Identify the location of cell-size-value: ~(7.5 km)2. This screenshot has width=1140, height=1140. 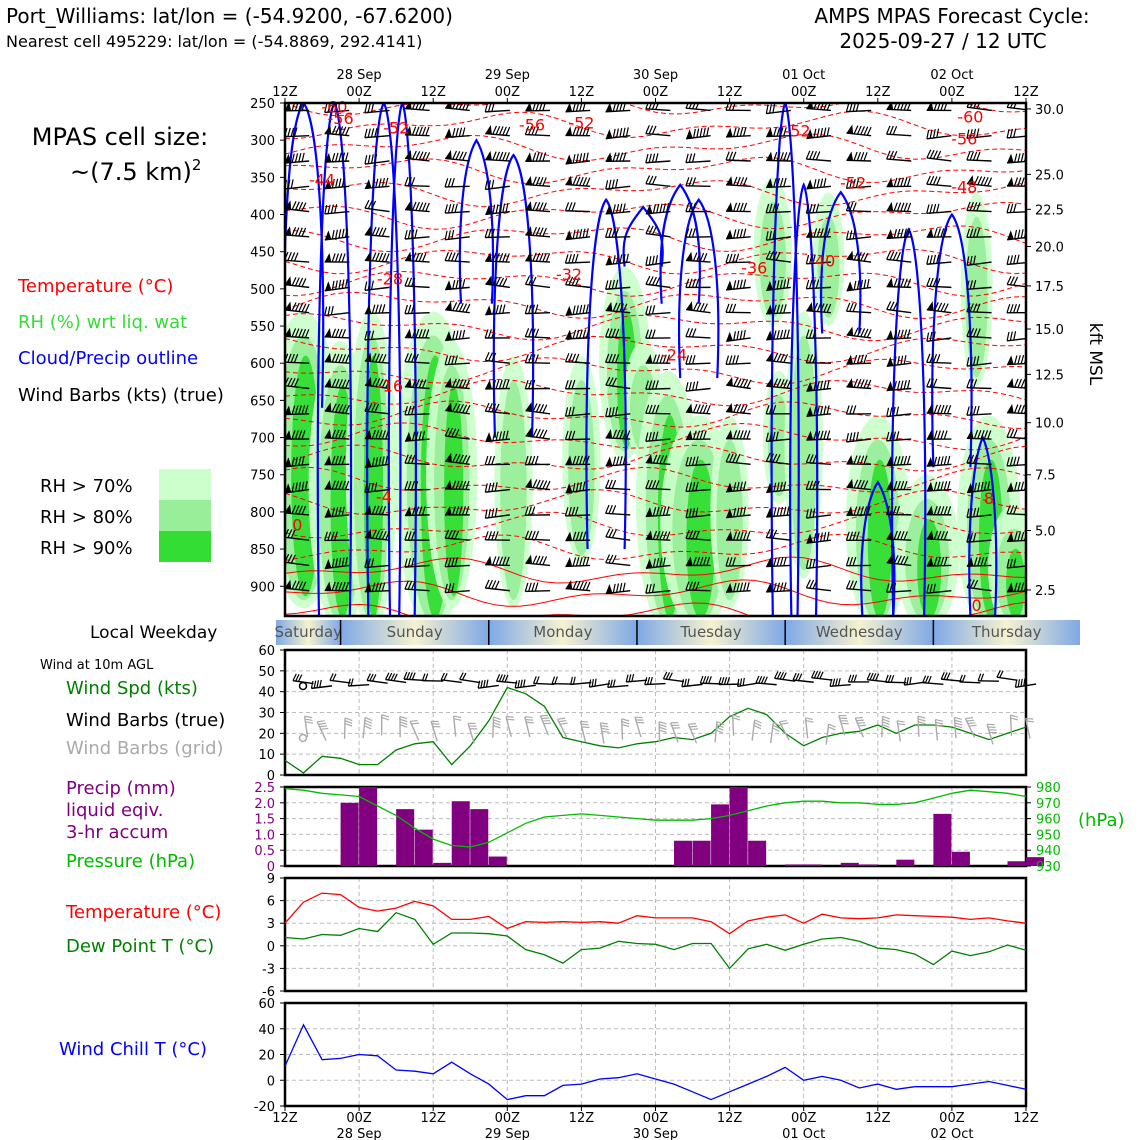
(135, 171).